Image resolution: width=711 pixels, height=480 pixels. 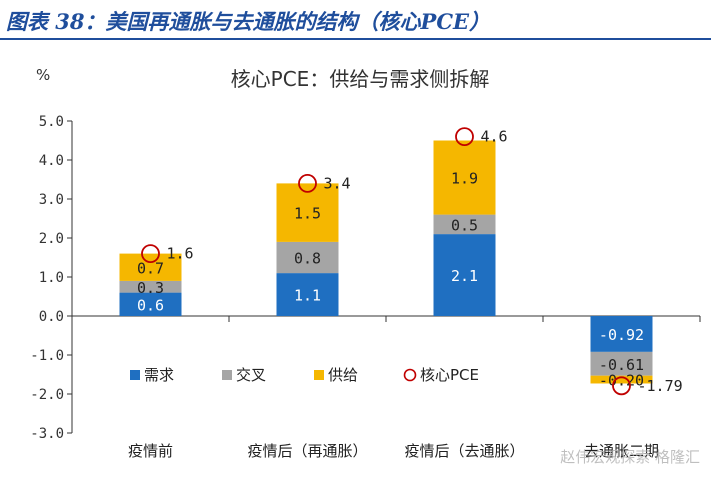 What do you see at coordinates (494, 137) in the screenshot?
I see `core-pce-label: 4.6` at bounding box center [494, 137].